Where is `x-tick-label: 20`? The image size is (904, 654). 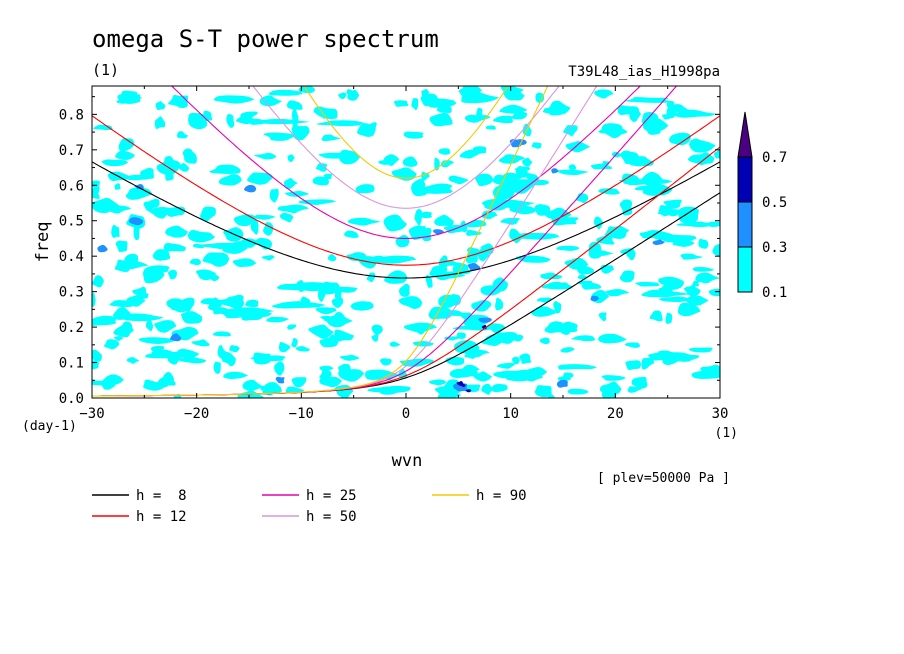
x-tick-label: 20 is located at coordinates (615, 414).